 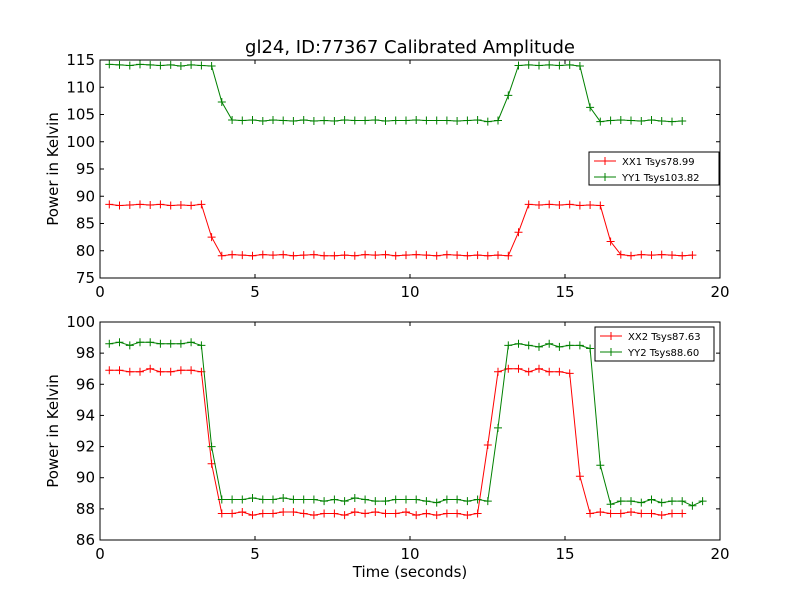 What do you see at coordinates (85, 251) in the screenshot?
I see `y-tick-label: 80` at bounding box center [85, 251].